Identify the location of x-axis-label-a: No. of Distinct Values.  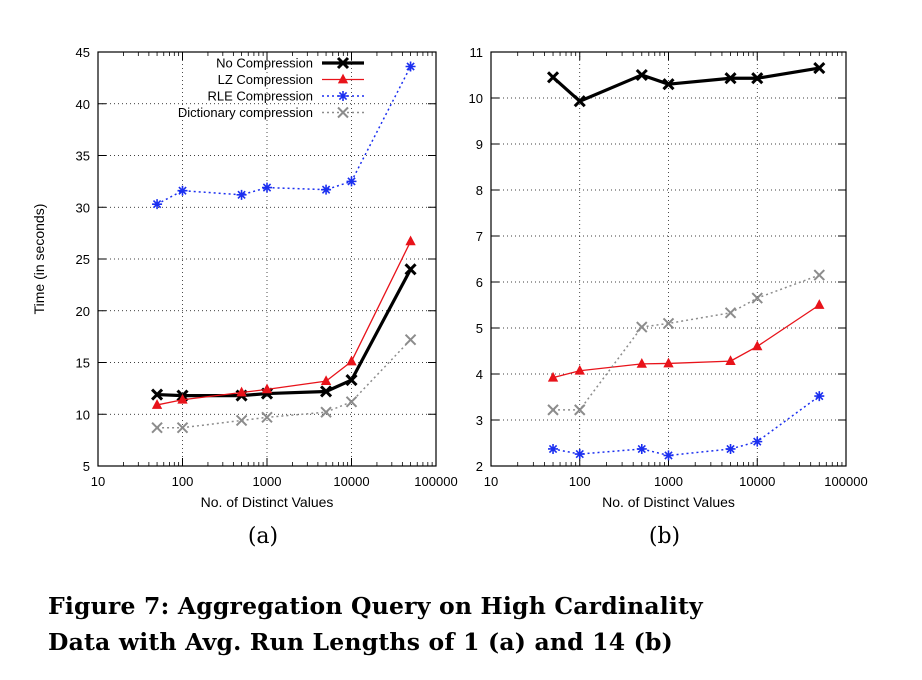
(267, 502).